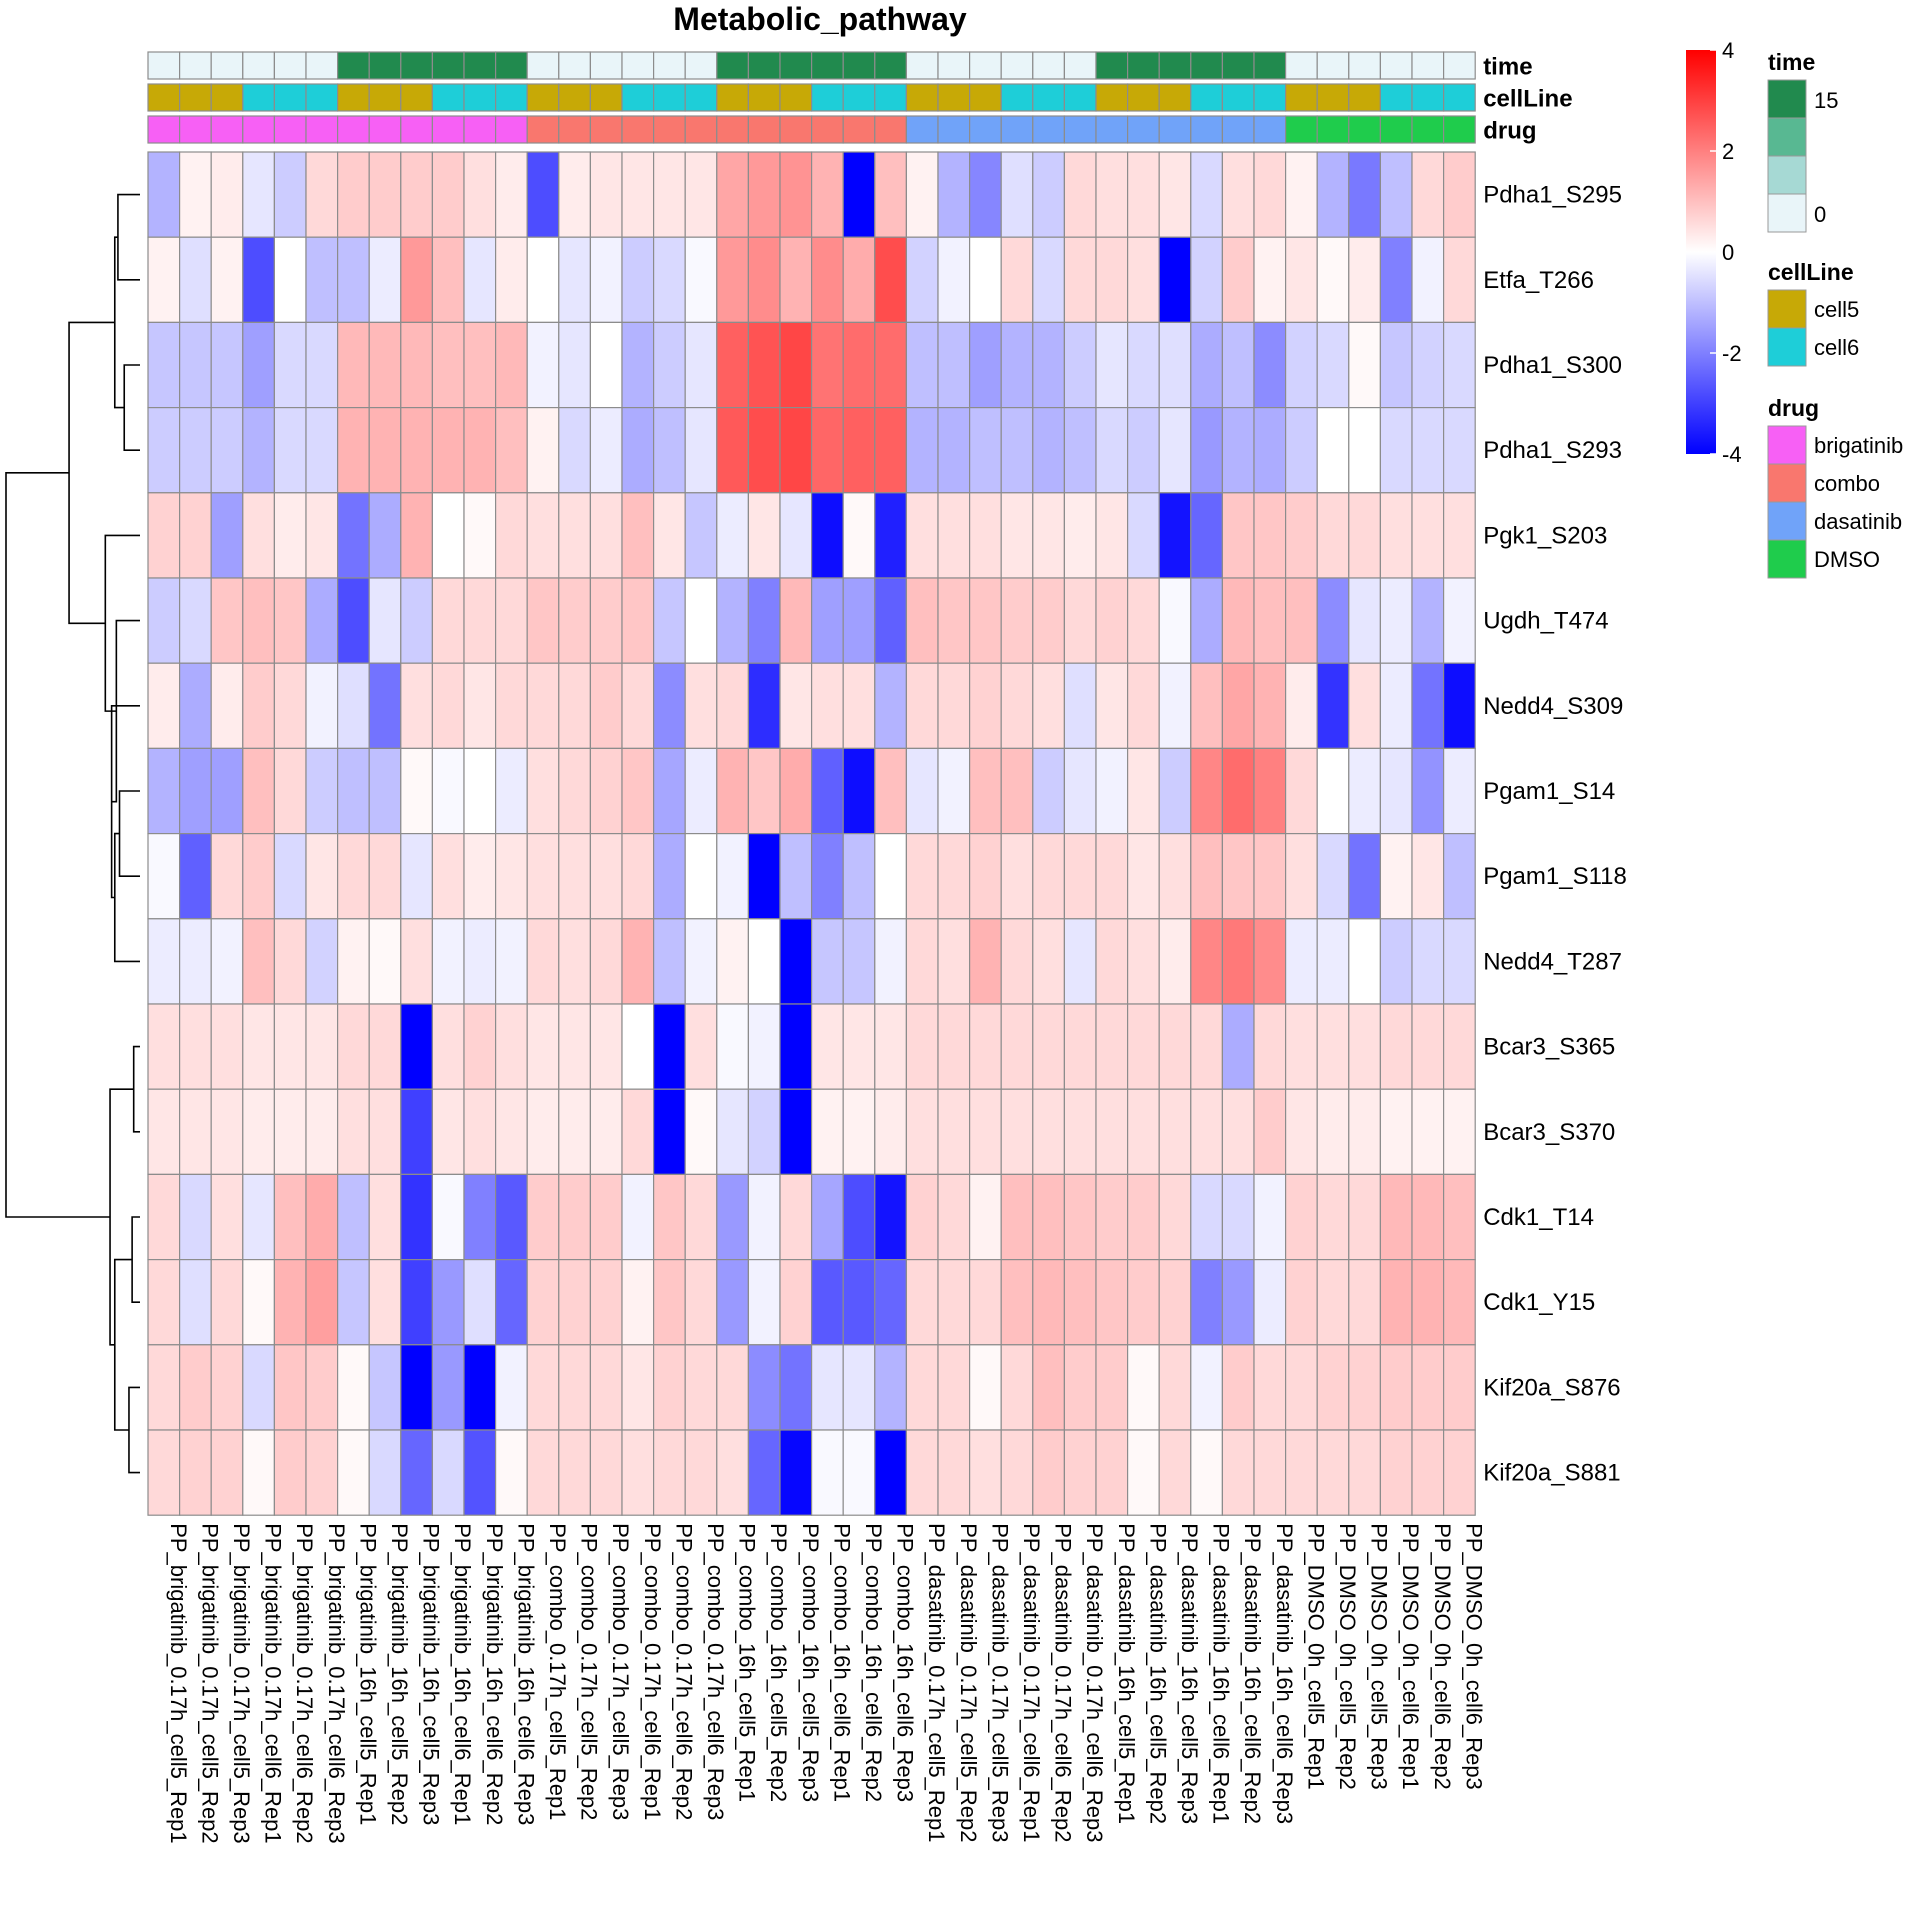 The width and height of the screenshot is (1920, 1925). I want to click on row-dendrogram, so click(72, 833).